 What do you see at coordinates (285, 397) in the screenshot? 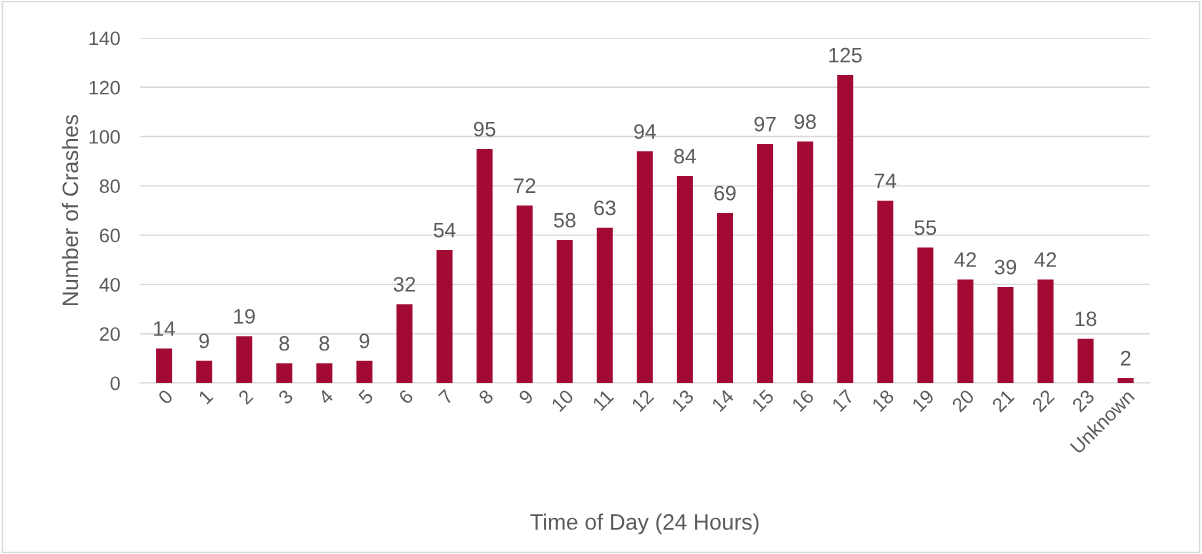
I see `x-tick-label: 3` at bounding box center [285, 397].